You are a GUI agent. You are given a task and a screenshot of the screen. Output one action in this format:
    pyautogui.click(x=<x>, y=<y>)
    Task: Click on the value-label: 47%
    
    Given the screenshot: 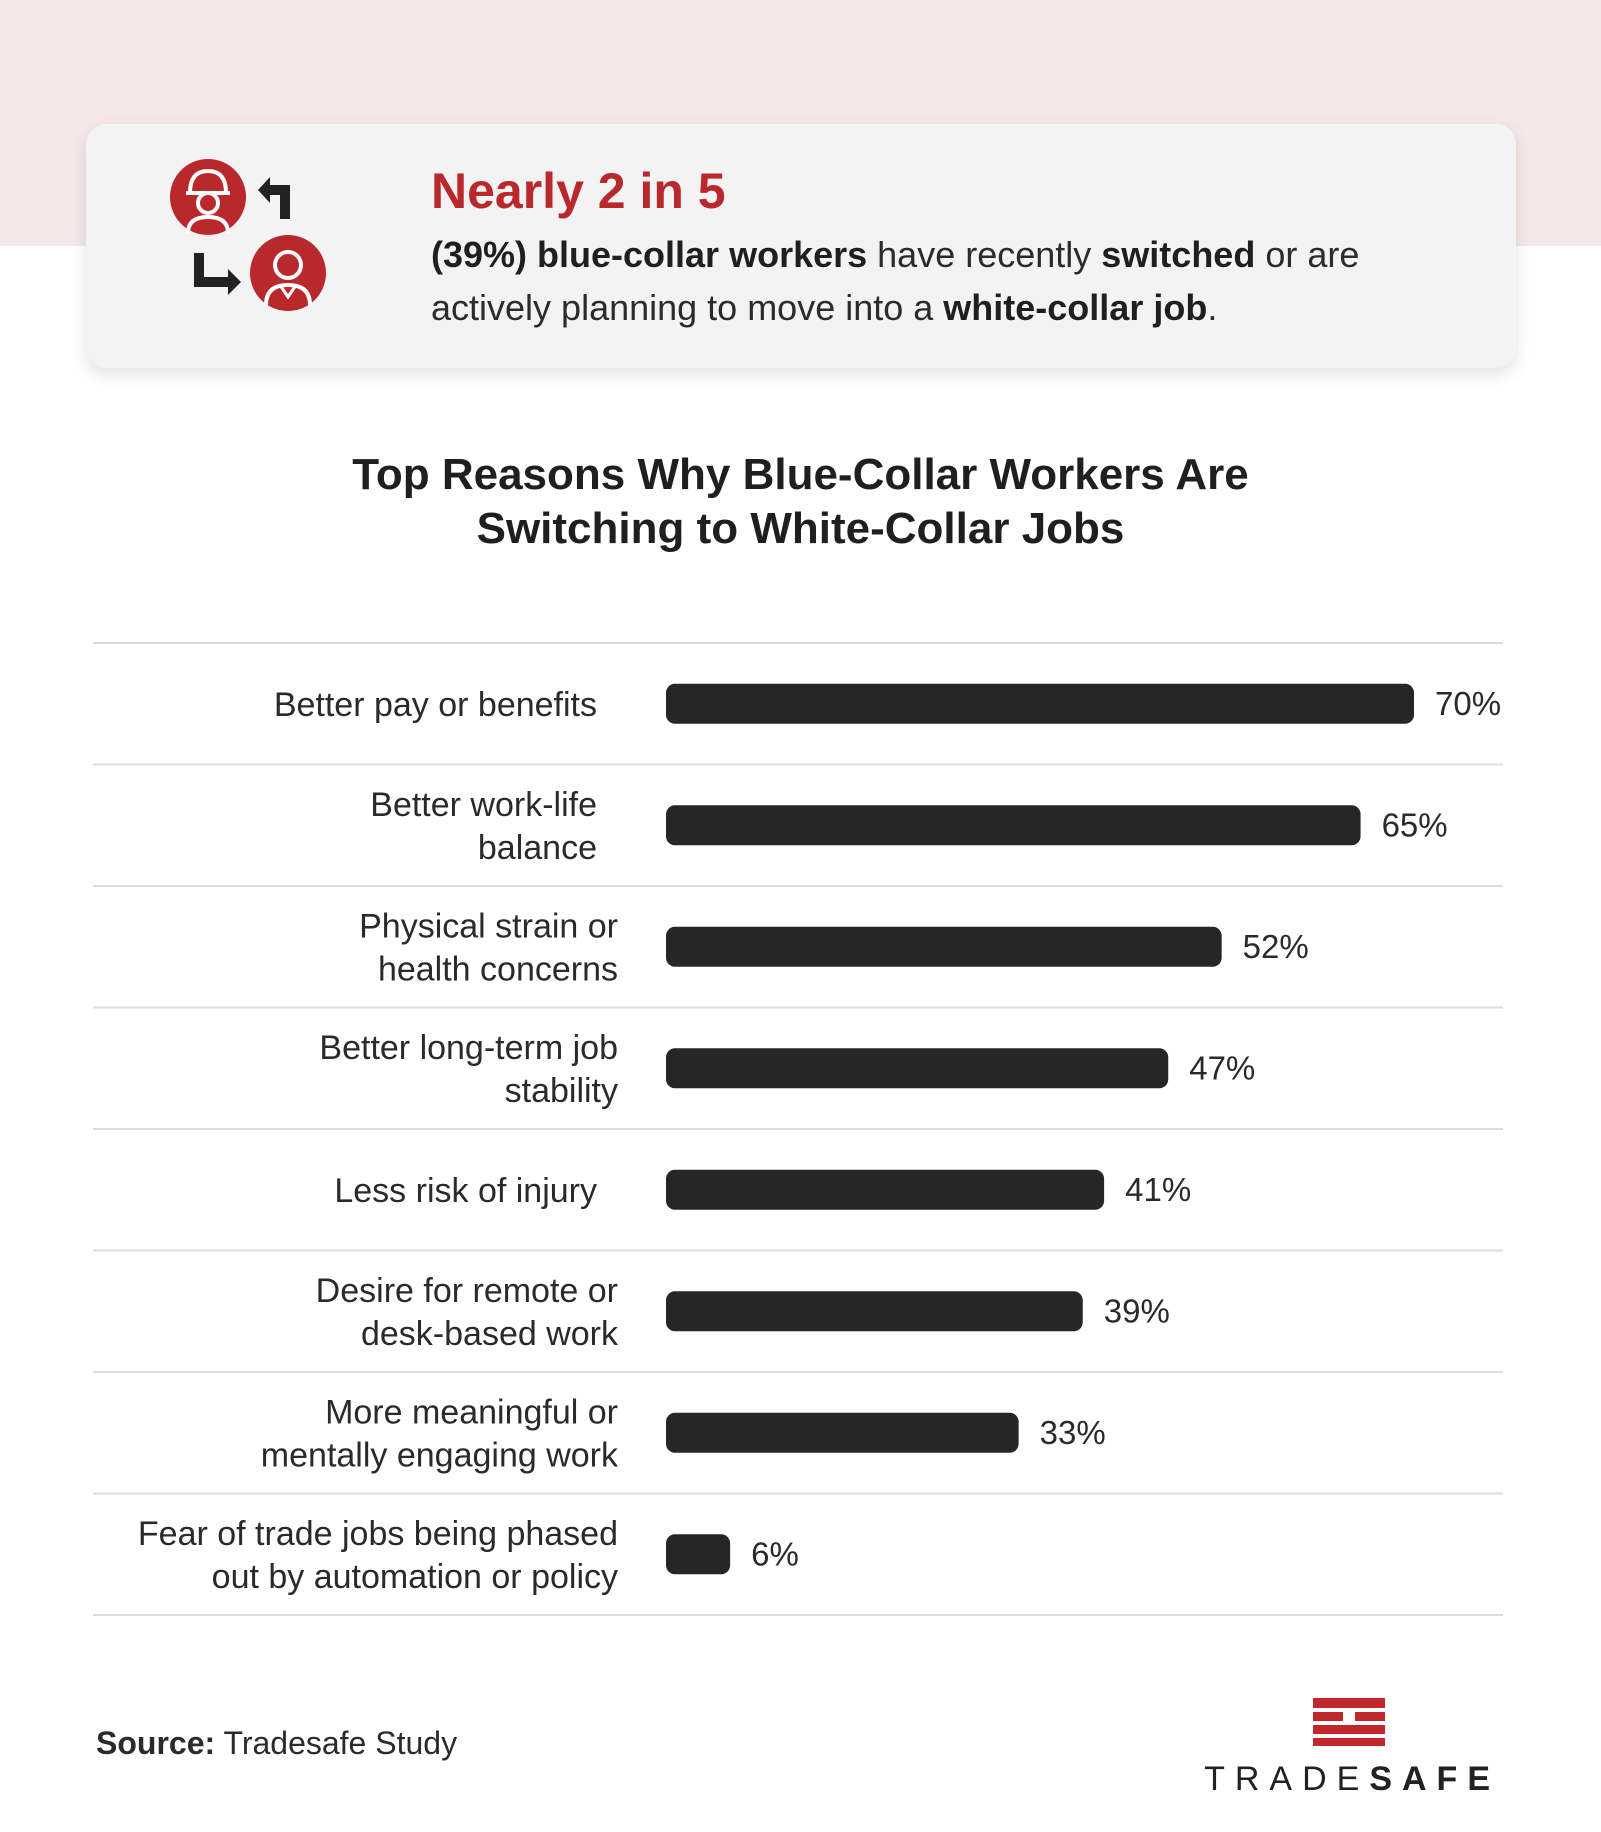 What is the action you would take?
    pyautogui.click(x=1222, y=1067)
    